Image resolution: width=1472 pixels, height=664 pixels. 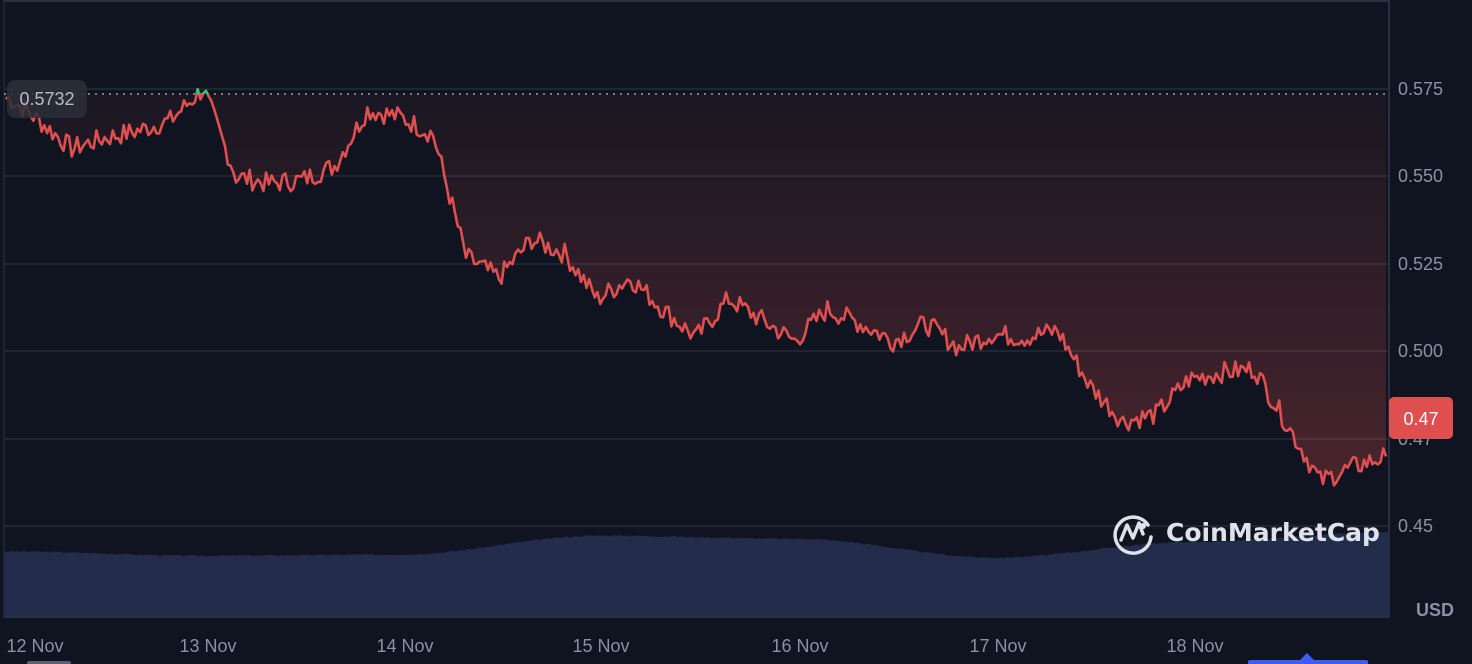 What do you see at coordinates (1273, 532) in the screenshot?
I see `coinmarketcap-brand-text: CoinMarketCap` at bounding box center [1273, 532].